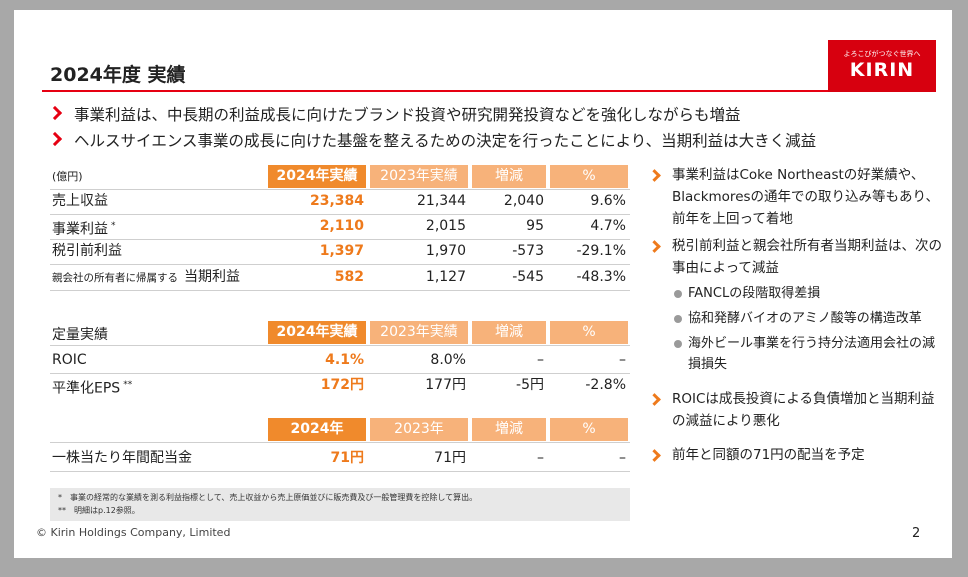  I want to click on title-rule, so click(437, 91).